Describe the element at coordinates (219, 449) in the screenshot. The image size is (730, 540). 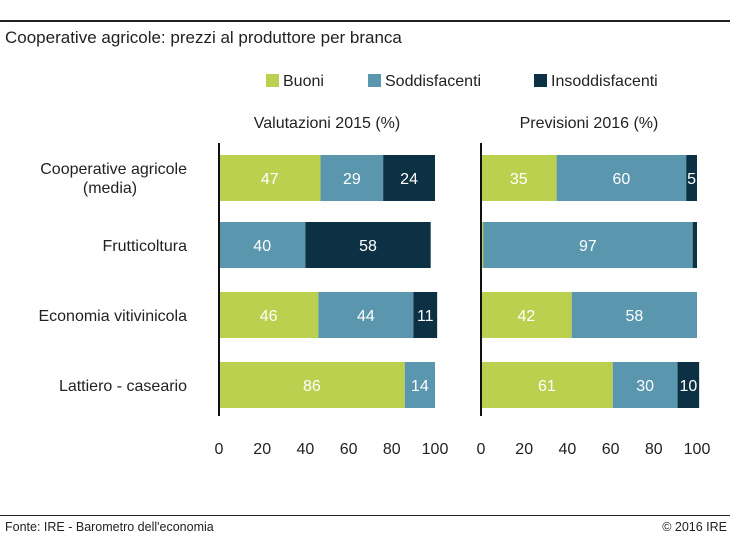
I see `tick-label-0-0: 0` at that location.